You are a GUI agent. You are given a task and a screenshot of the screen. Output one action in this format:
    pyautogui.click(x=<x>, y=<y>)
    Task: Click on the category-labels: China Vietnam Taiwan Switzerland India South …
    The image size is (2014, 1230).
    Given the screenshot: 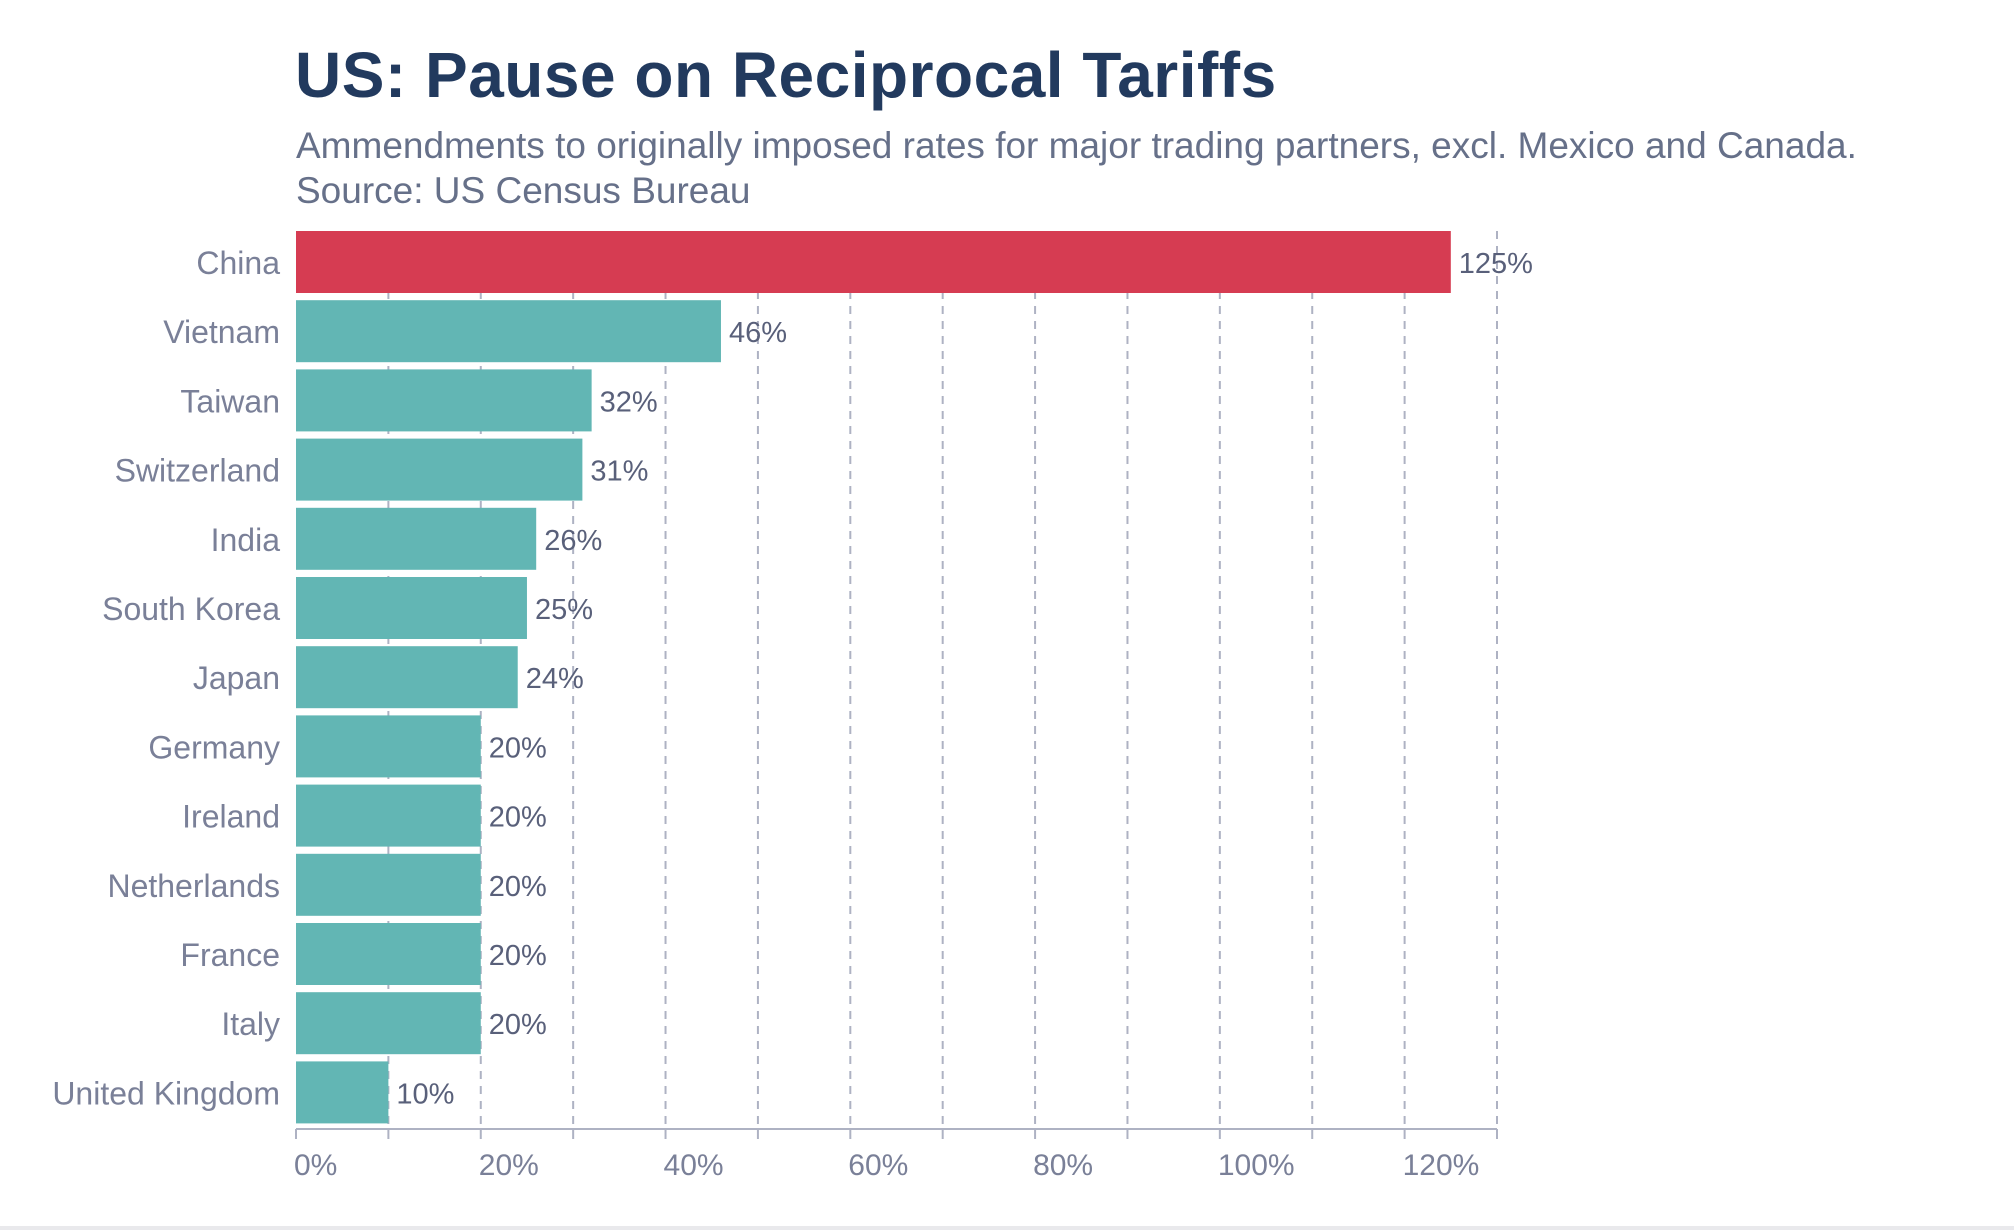 What is the action you would take?
    pyautogui.click(x=166, y=678)
    